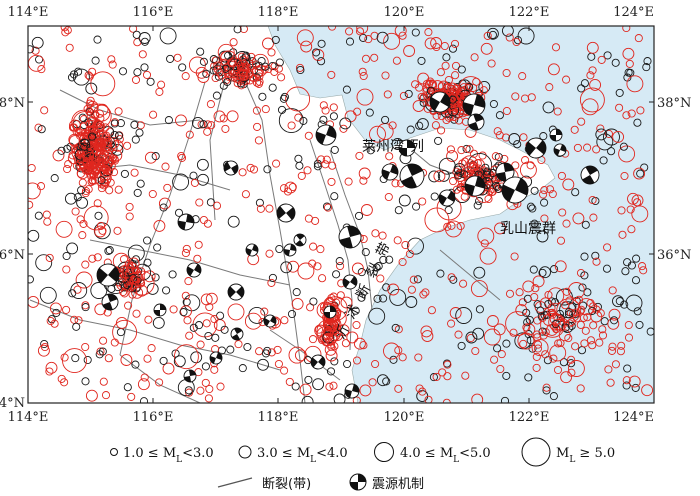 Image resolution: width=700 pixels, height=496 pixels. Describe the element at coordinates (674, 255) in the screenshot. I see `y-tick-right-36: 36°N` at that location.